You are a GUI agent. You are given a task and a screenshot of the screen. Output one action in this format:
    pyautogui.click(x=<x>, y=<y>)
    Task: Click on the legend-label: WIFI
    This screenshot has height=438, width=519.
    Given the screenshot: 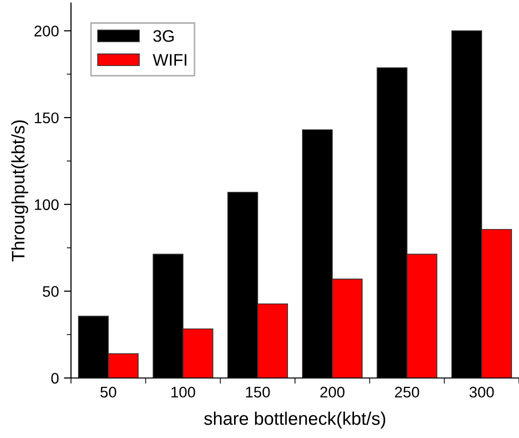 What is the action you would take?
    pyautogui.click(x=169, y=60)
    